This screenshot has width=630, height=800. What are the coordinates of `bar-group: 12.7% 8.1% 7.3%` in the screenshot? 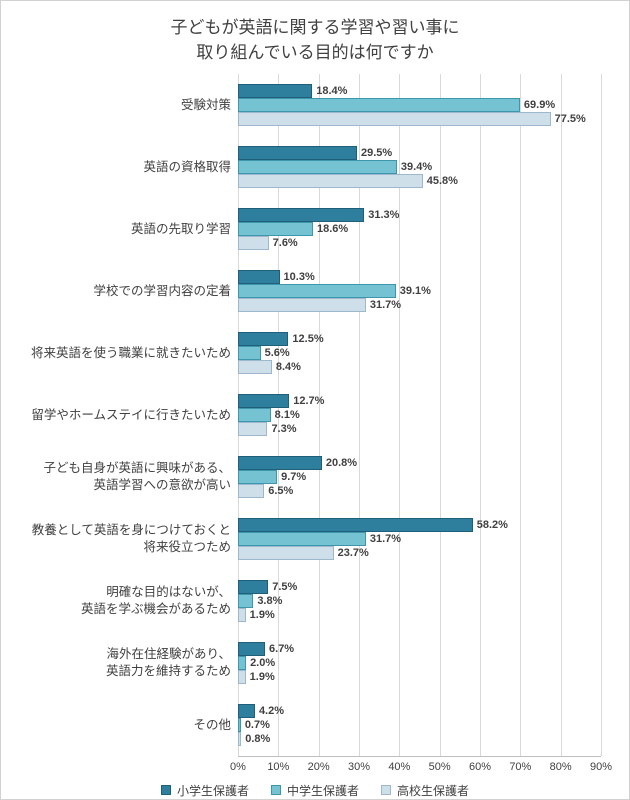 It's located at (419, 415).